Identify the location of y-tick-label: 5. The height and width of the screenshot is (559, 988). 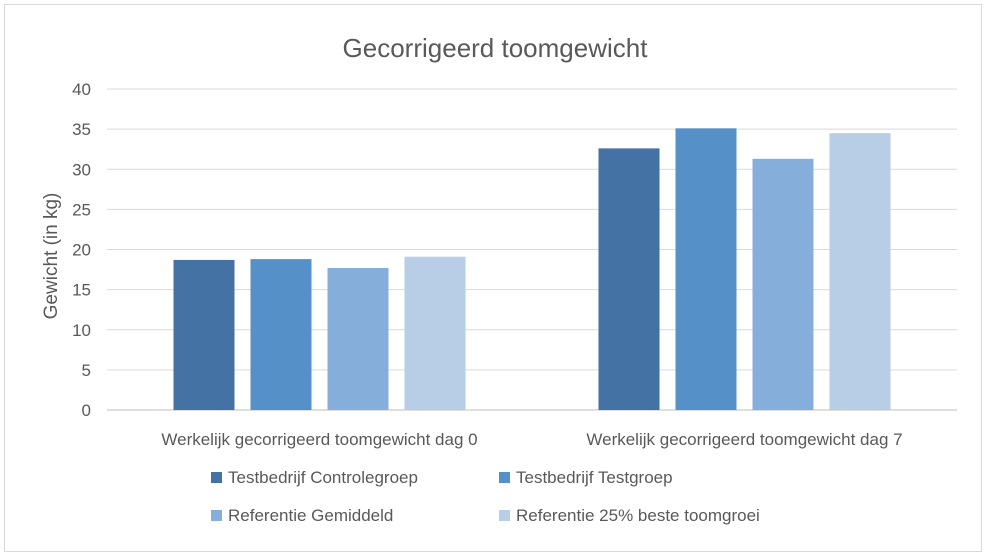
(86, 370).